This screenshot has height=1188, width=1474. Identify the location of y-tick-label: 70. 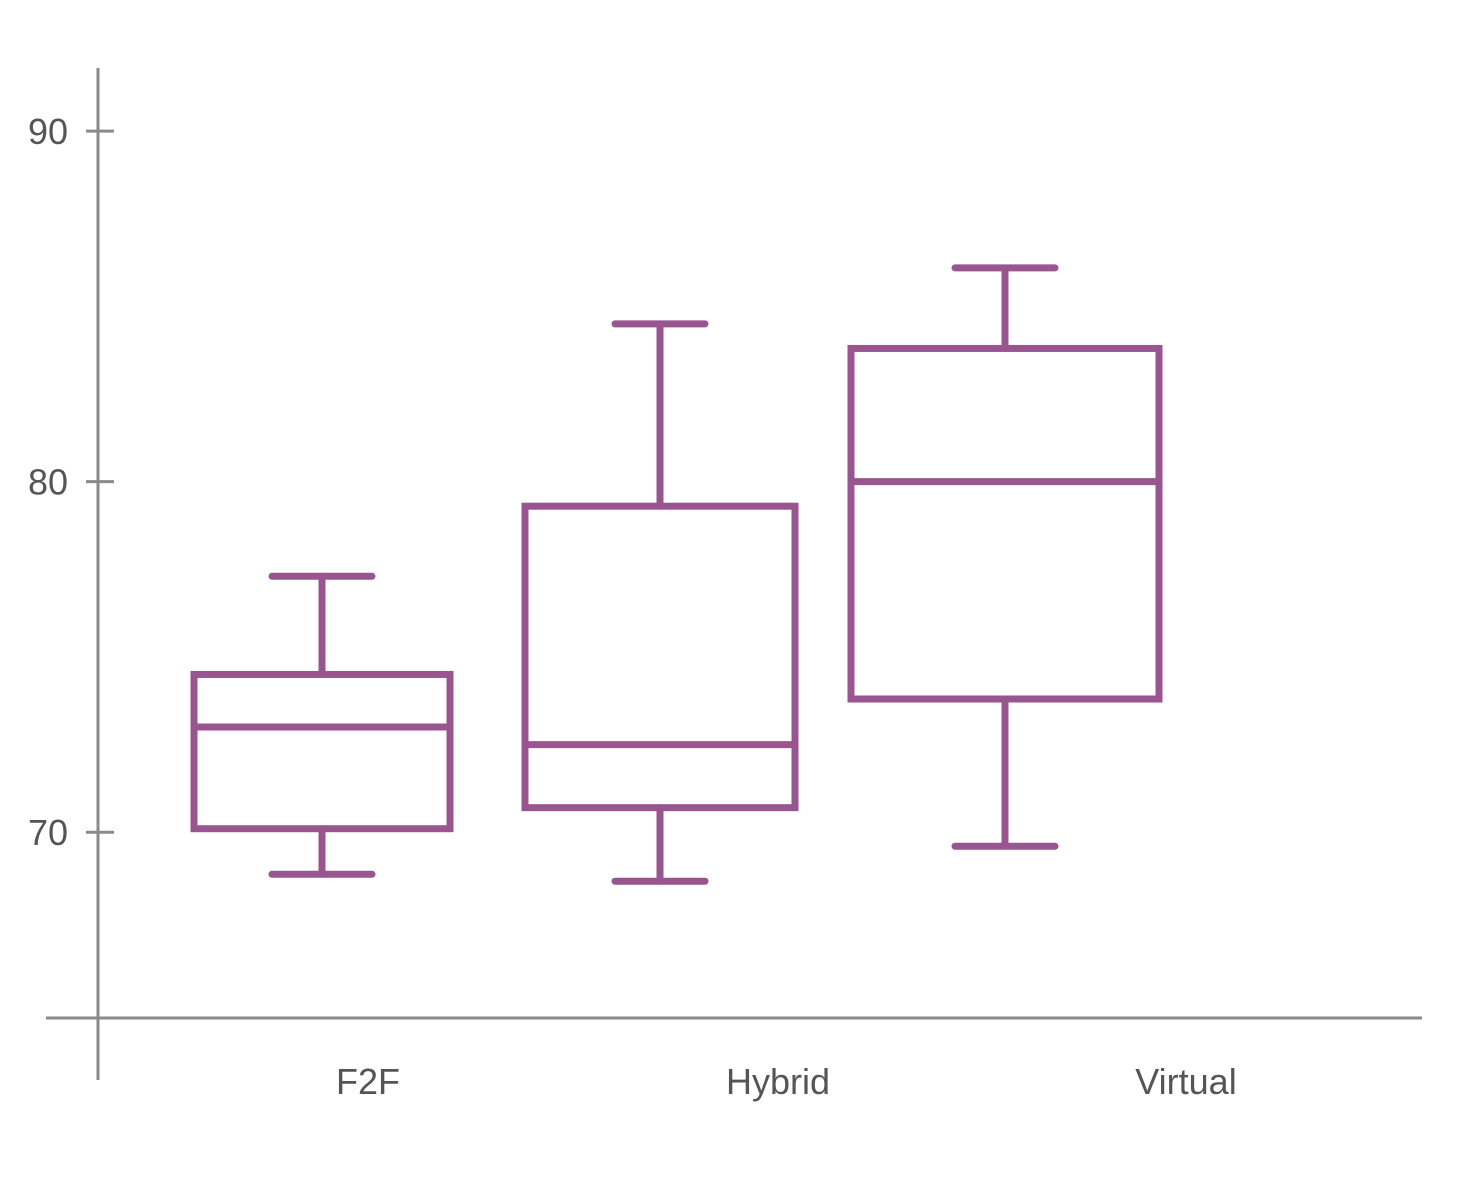
(48, 832).